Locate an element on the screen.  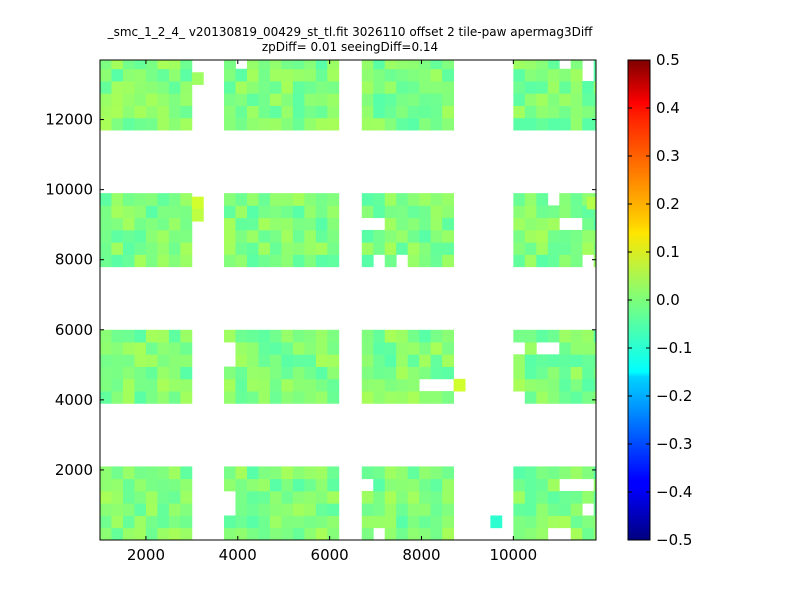
colorbar-tick-label: −0.2 is located at coordinates (674, 396).